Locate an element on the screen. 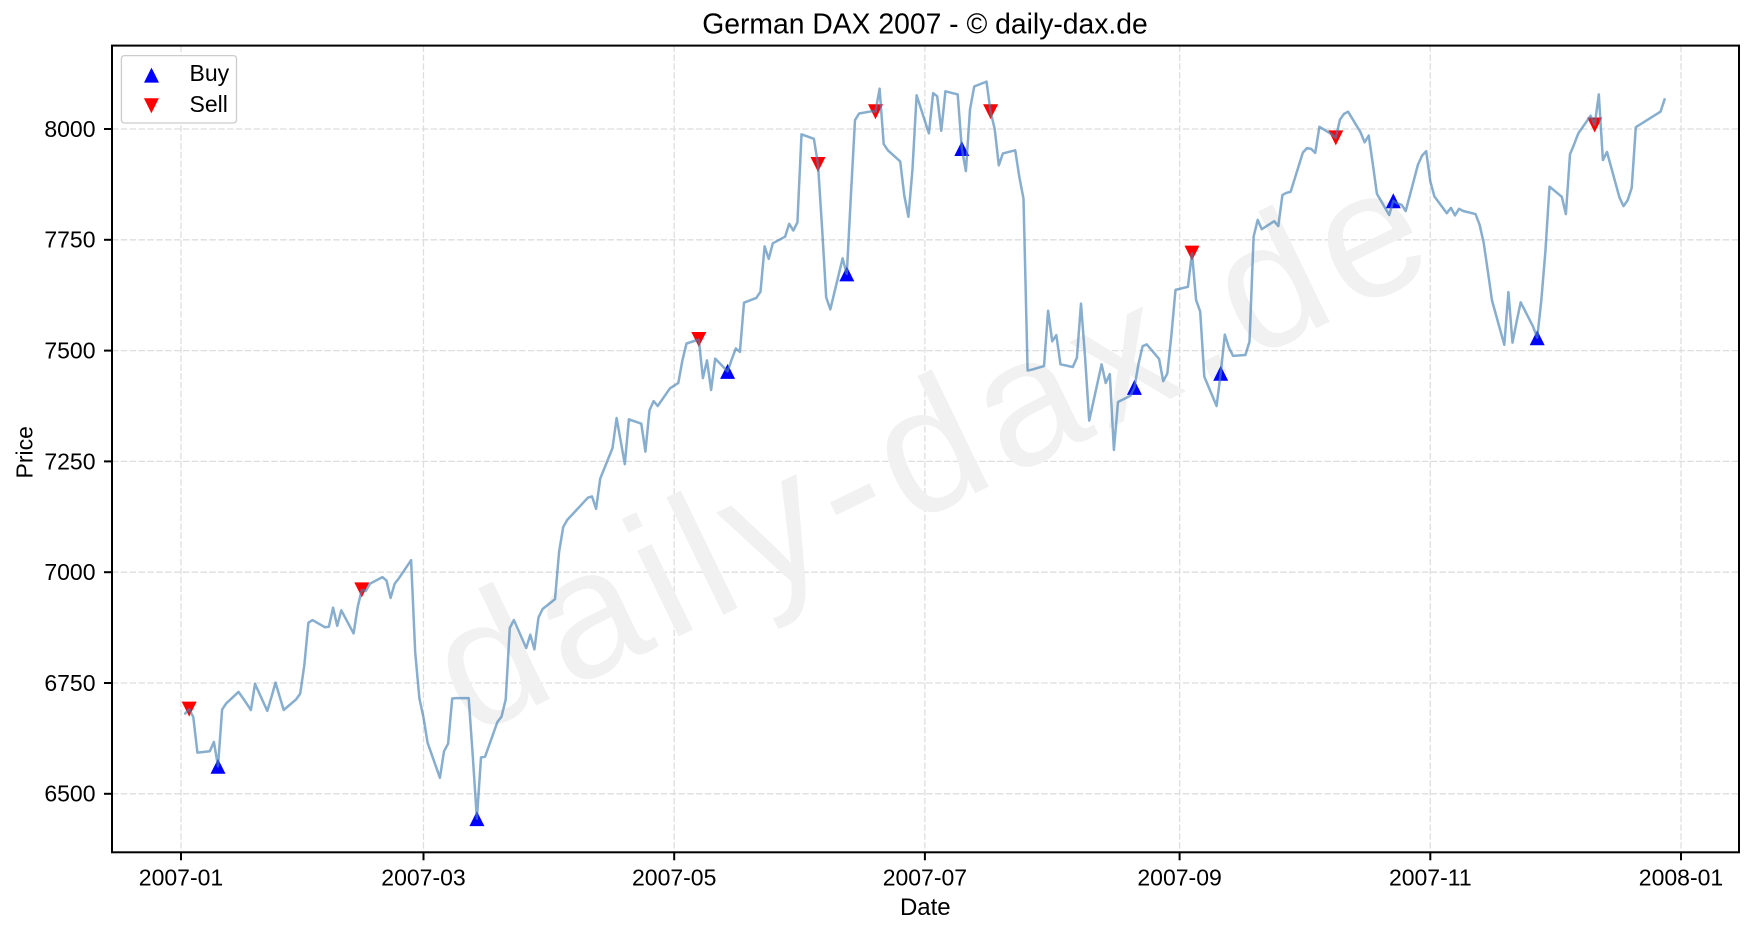 This screenshot has width=1753, height=932. svg-text:German DAX 2007 - © daily-dax.: German DAX 2007 - © daily-dax.de is located at coordinates (925, 24).